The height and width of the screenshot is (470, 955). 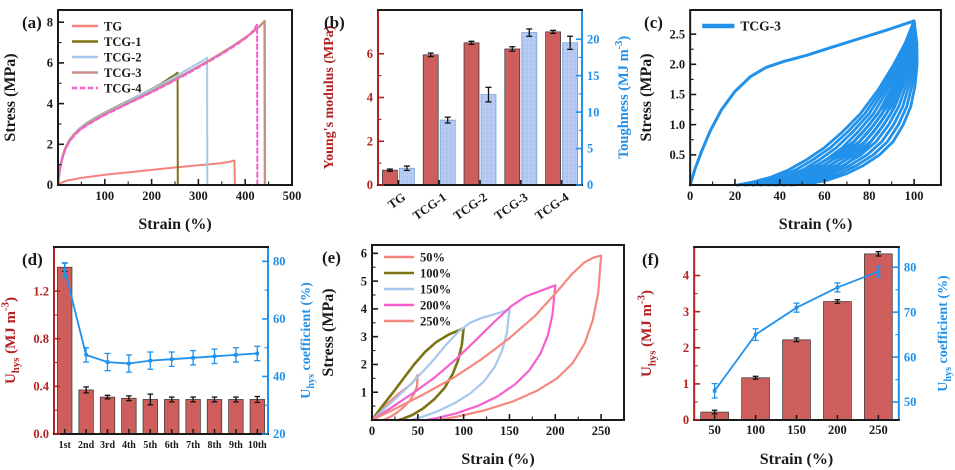 What do you see at coordinates (193, 445) in the screenshot?
I see `svg-text: 7th` at bounding box center [193, 445].